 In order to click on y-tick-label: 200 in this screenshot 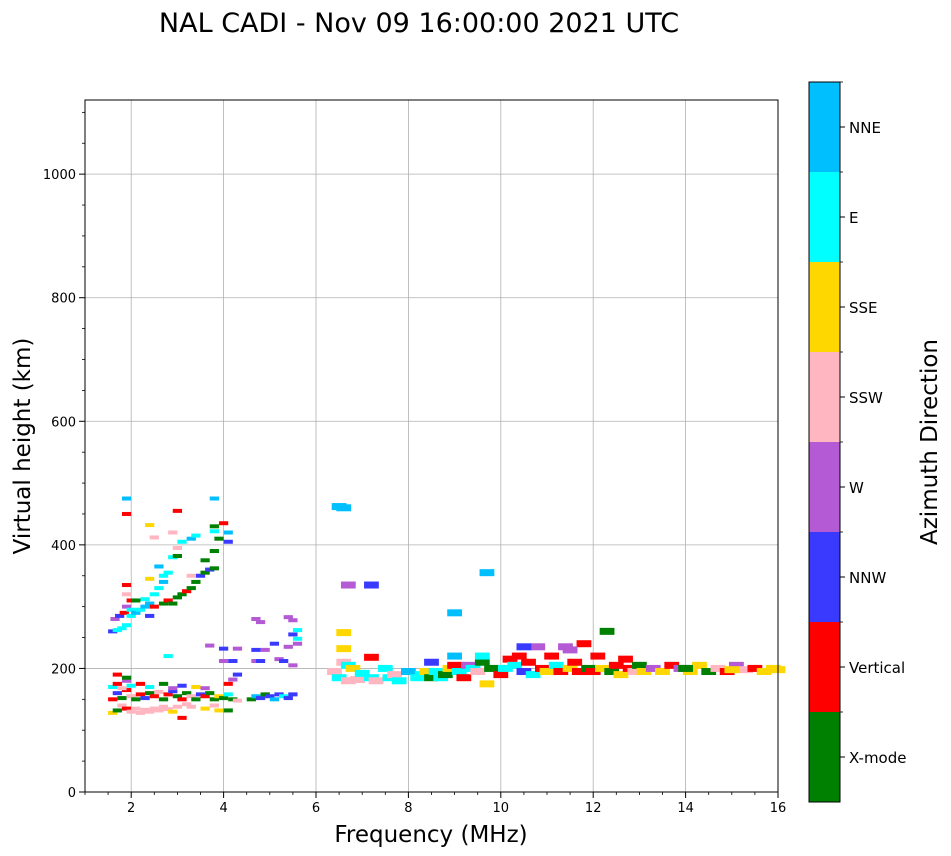, I will do `click(63, 669)`.